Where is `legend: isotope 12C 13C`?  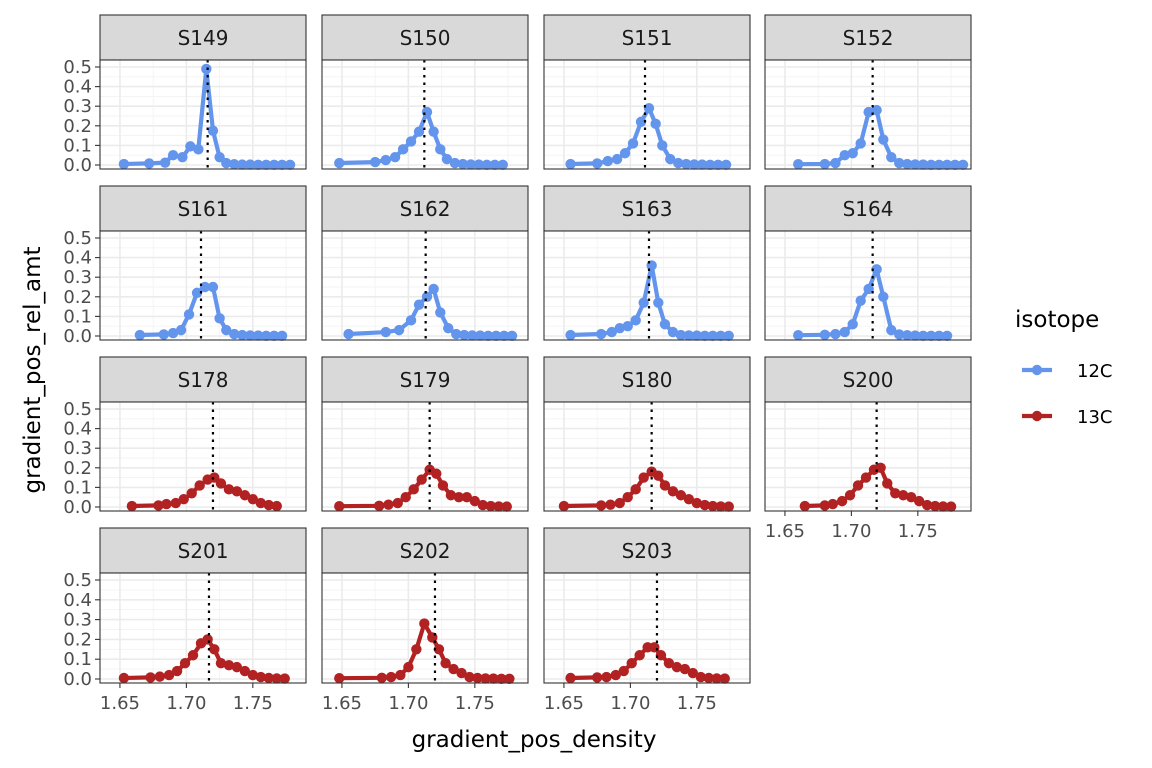 legend: isotope 12C 13C is located at coordinates (1063, 367).